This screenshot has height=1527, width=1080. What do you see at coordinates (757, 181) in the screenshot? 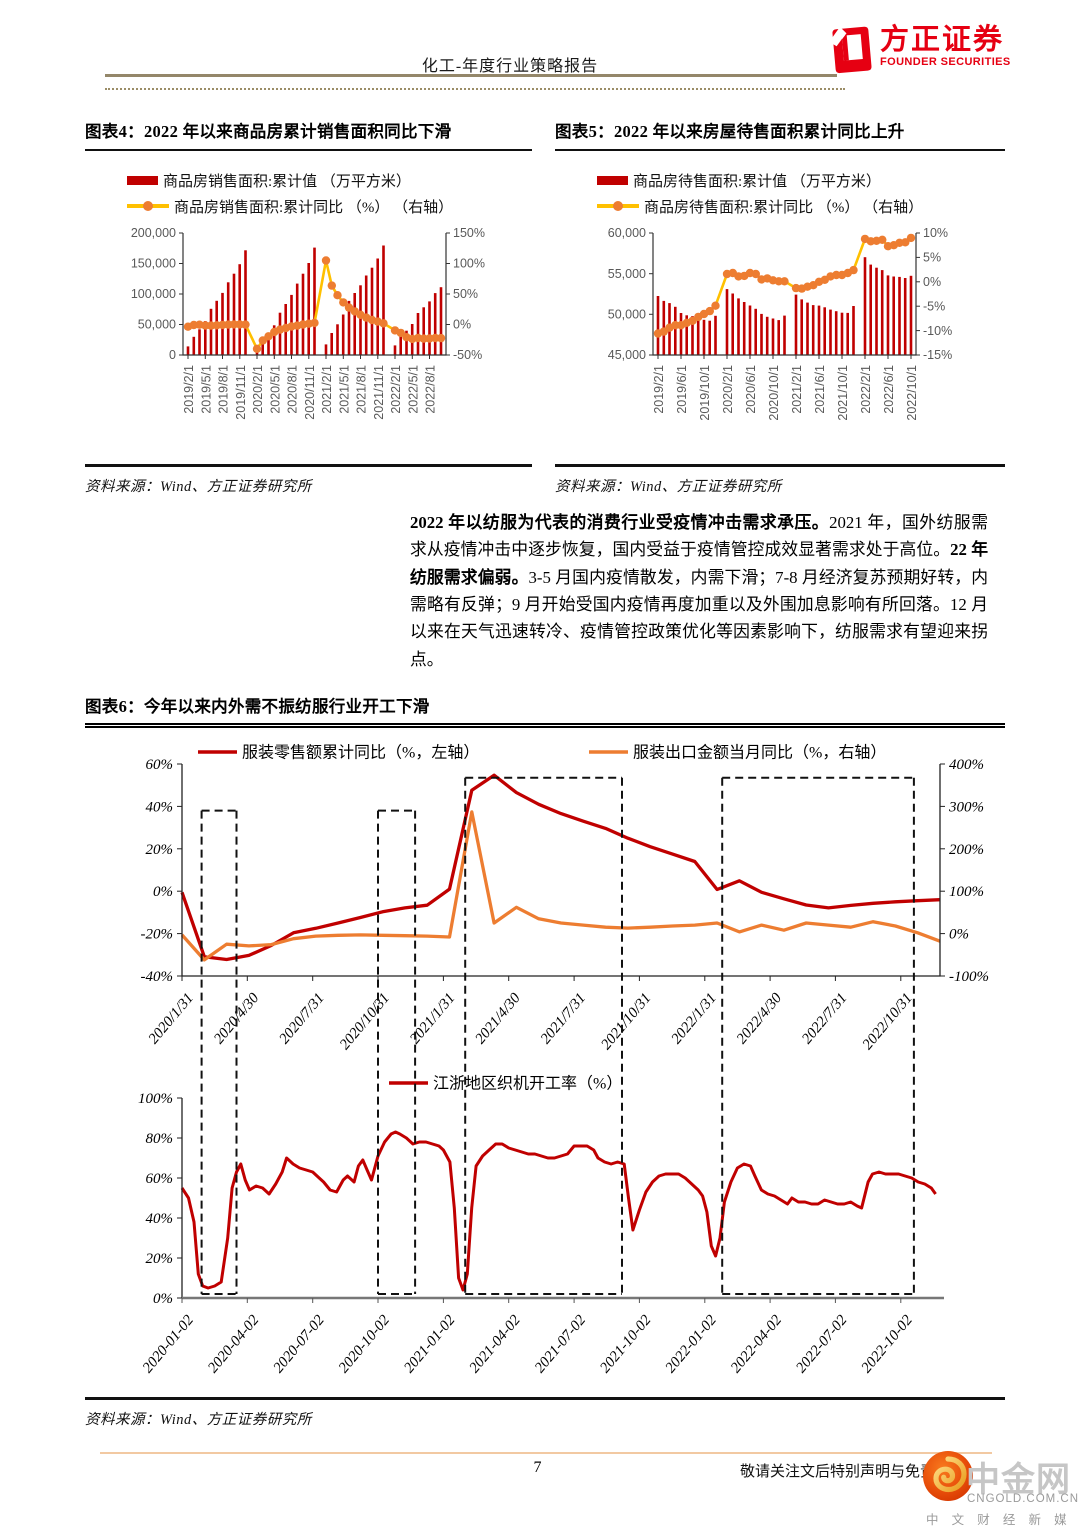
I see `figure5-legend-bars-label: 商品房待售面积:累计值 （万平方米）` at bounding box center [757, 181].